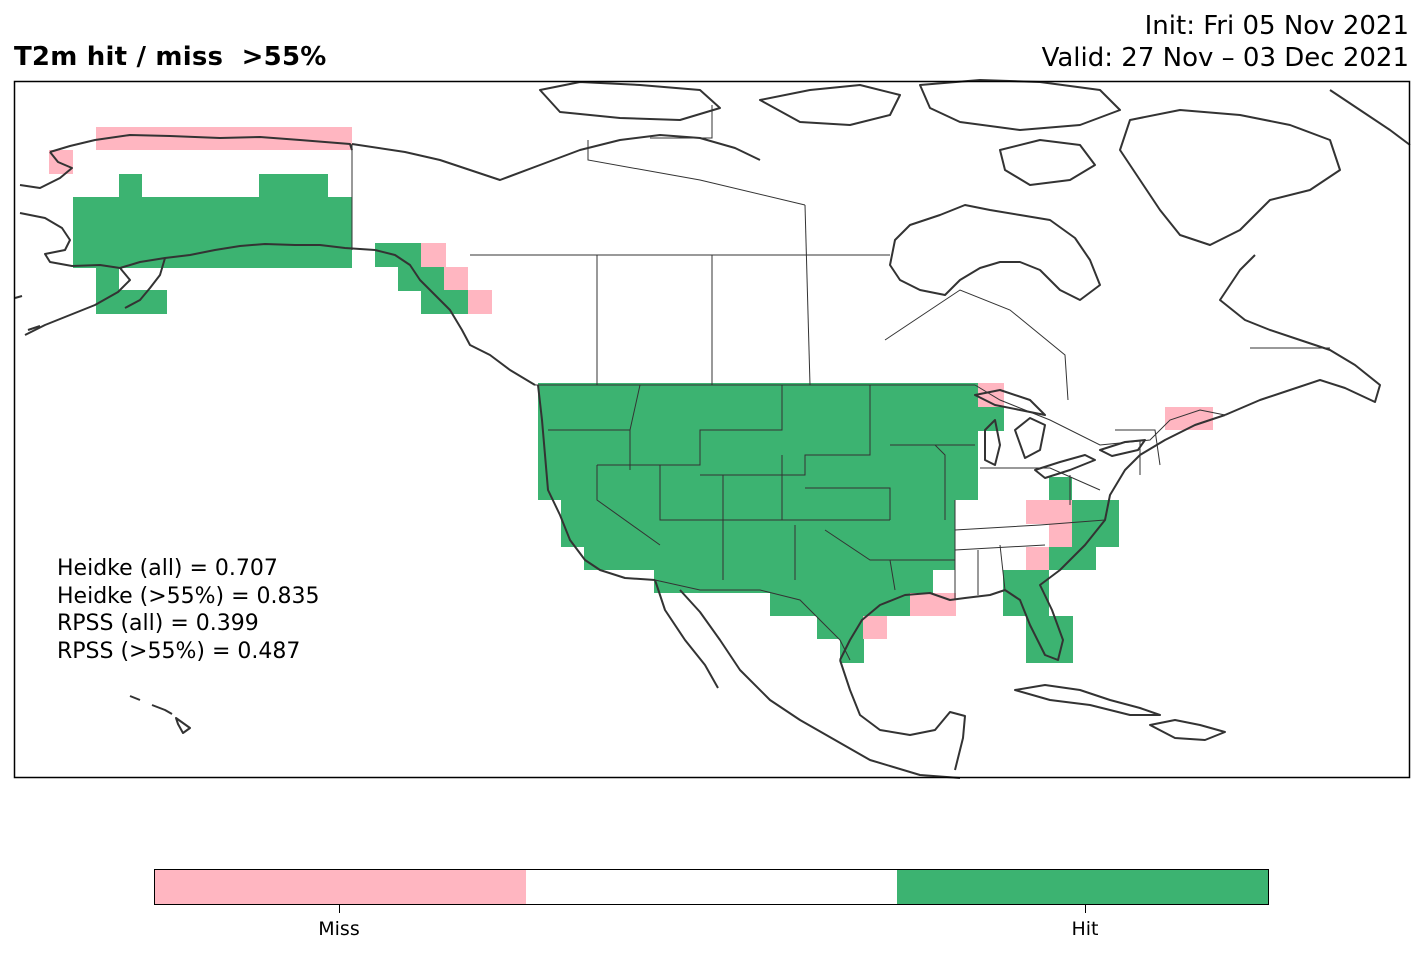 The height and width of the screenshot is (956, 1425). I want to click on colorbar-miss, so click(340, 887).